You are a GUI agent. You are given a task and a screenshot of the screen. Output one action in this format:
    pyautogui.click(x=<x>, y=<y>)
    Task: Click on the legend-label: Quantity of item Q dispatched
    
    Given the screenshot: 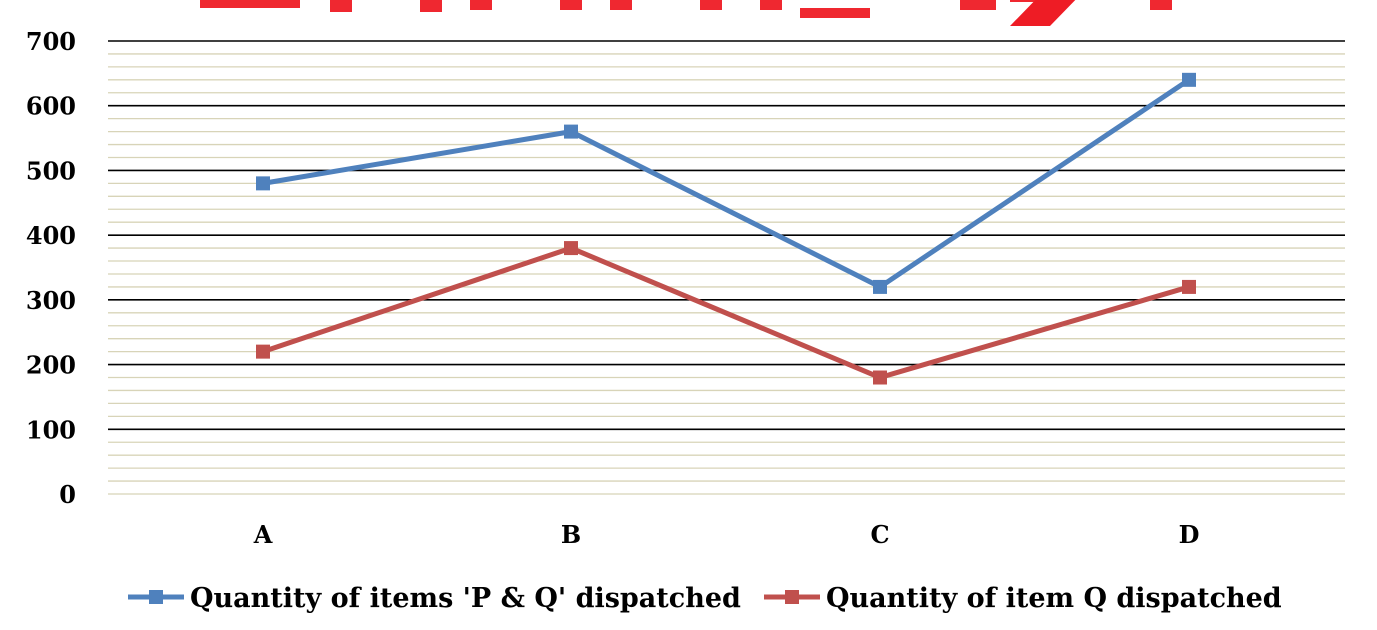 What is the action you would take?
    pyautogui.click(x=1054, y=598)
    